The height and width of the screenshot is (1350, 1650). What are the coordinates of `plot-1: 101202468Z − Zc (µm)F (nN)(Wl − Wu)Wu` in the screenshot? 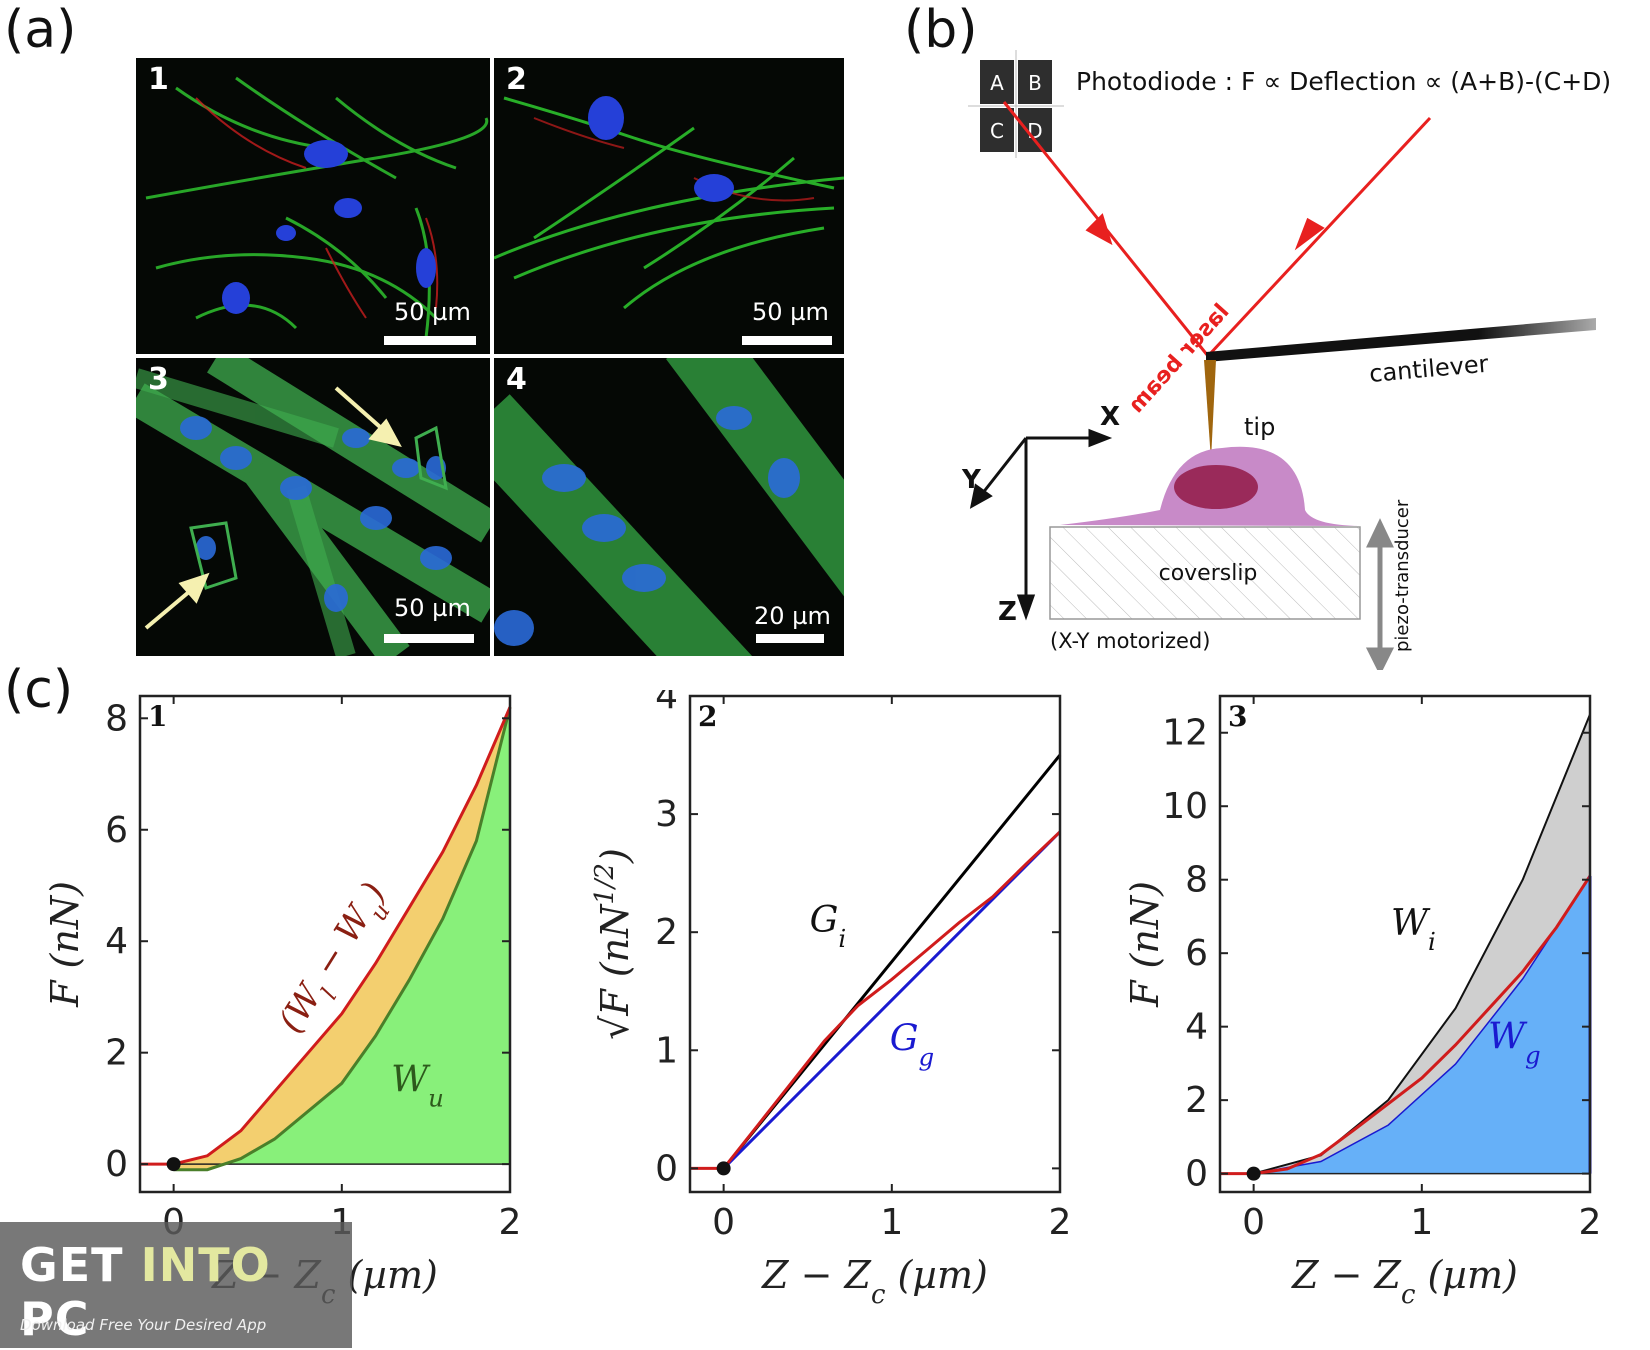 It's located at (282, 1002).